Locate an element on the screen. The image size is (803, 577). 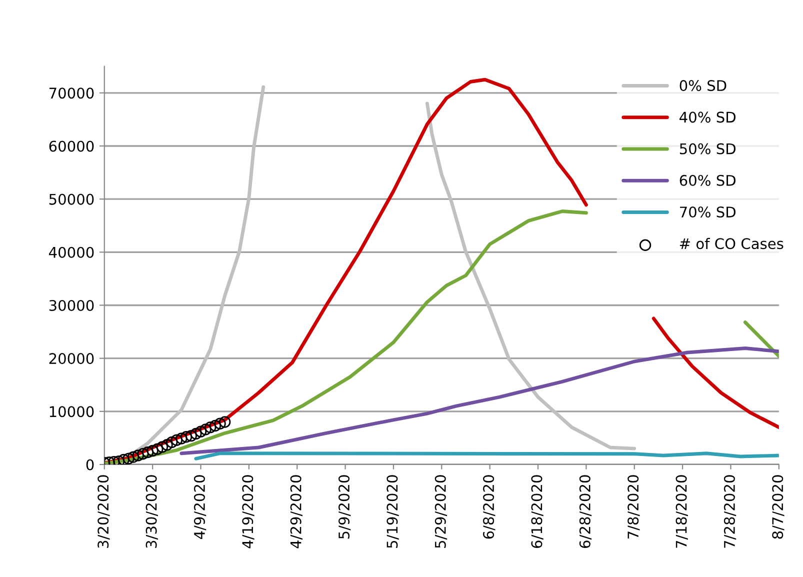
legend-label: 0% SD is located at coordinates (703, 86).